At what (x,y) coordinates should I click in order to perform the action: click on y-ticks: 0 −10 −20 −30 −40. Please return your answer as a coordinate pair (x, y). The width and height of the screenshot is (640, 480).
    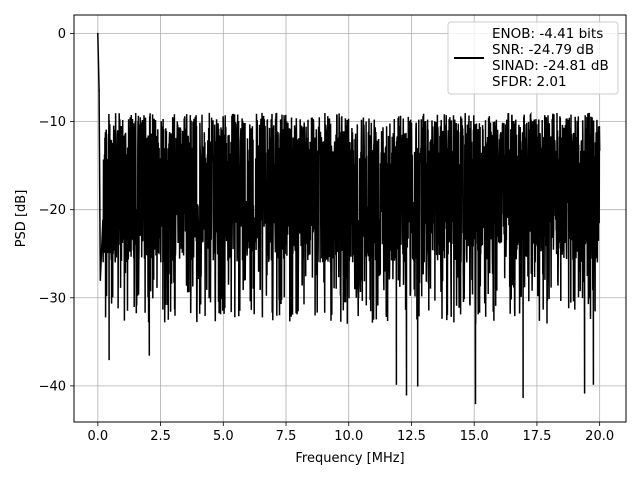
    Looking at the image, I should click on (56, 210).